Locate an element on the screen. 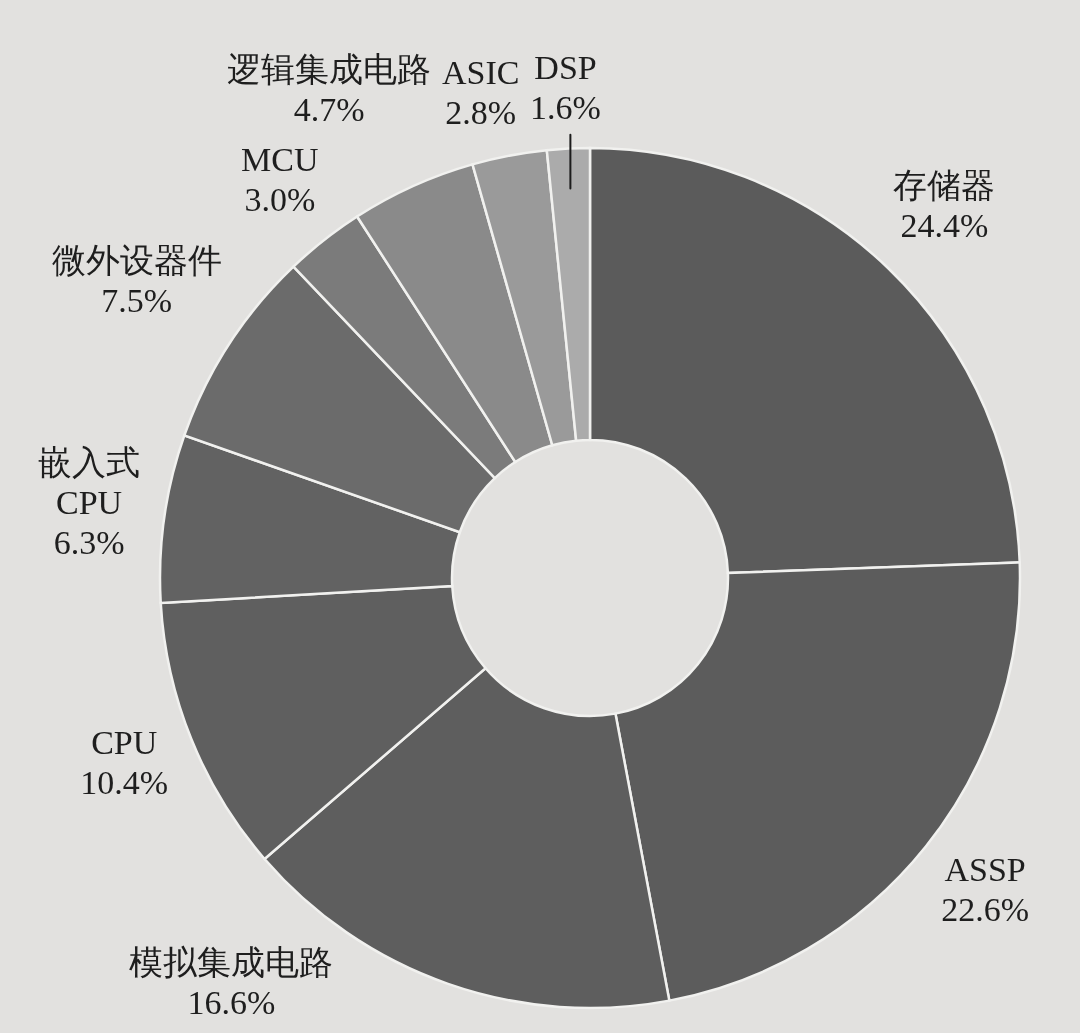 Image resolution: width=1080 pixels, height=1033 pixels. slice-label: 模拟集成电路 is located at coordinates (231, 962).